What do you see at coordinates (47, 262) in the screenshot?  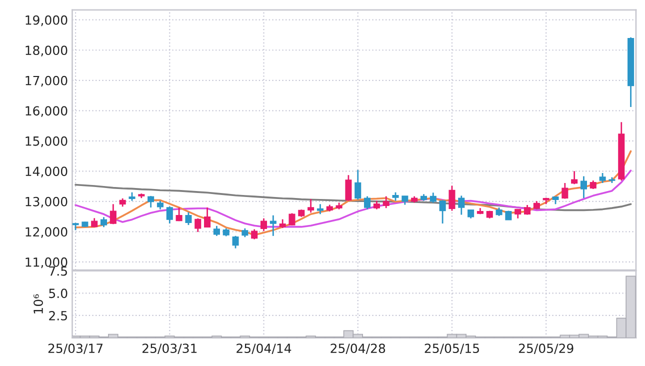 I see `y-tick-label: 11,000` at bounding box center [47, 262].